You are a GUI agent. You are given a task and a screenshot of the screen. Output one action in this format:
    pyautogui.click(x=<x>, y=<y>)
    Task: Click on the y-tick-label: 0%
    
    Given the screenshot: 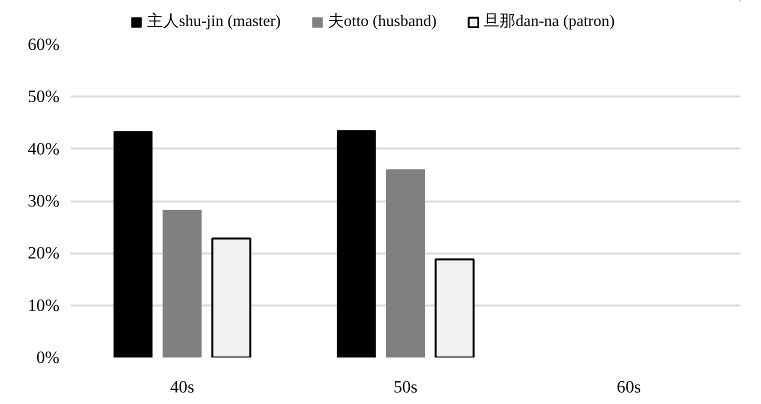 What is the action you would take?
    pyautogui.click(x=48, y=357)
    